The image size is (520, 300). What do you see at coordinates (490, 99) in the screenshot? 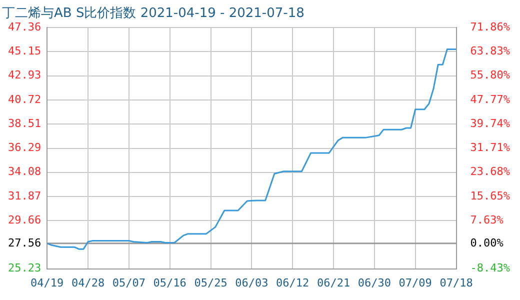
I see `y2-tick-label: 47.77%` at bounding box center [490, 99].